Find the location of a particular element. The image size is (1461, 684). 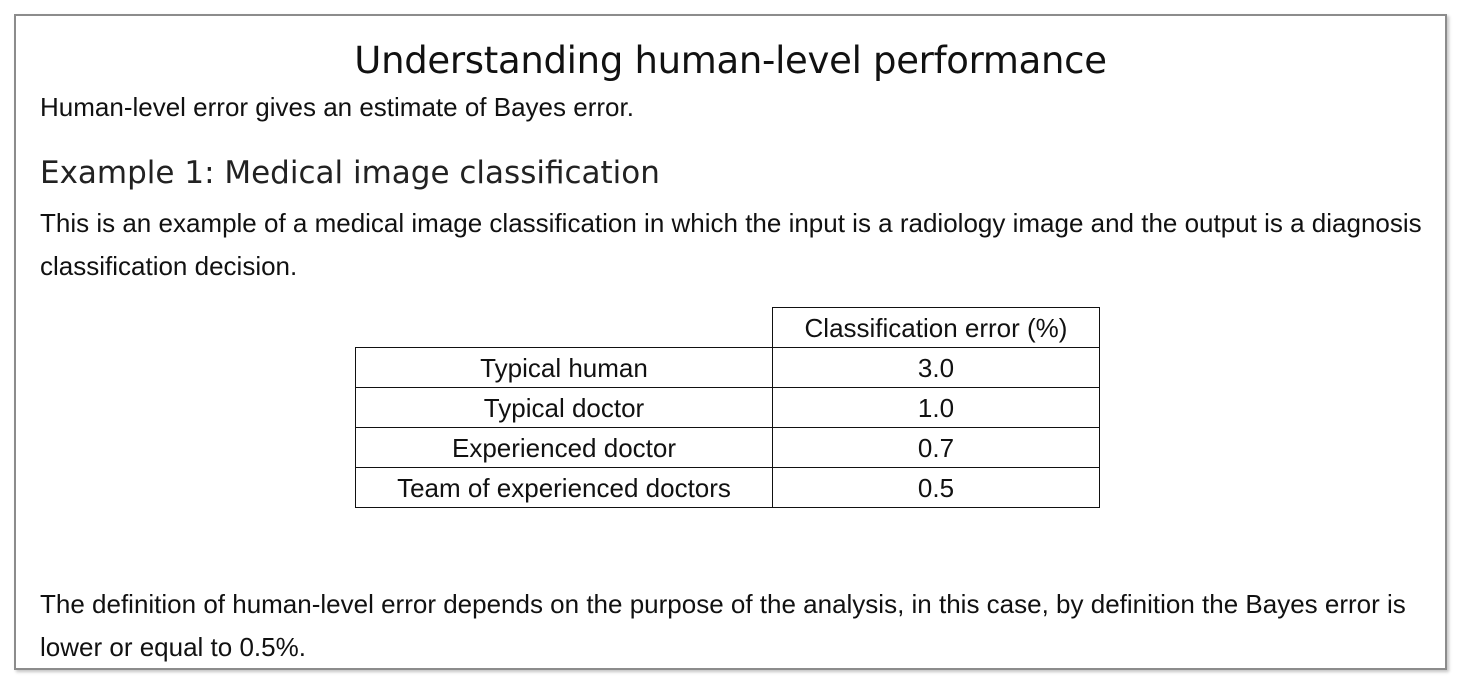

table-row: Team of experienced doctors 0.5 is located at coordinates (727, 487).